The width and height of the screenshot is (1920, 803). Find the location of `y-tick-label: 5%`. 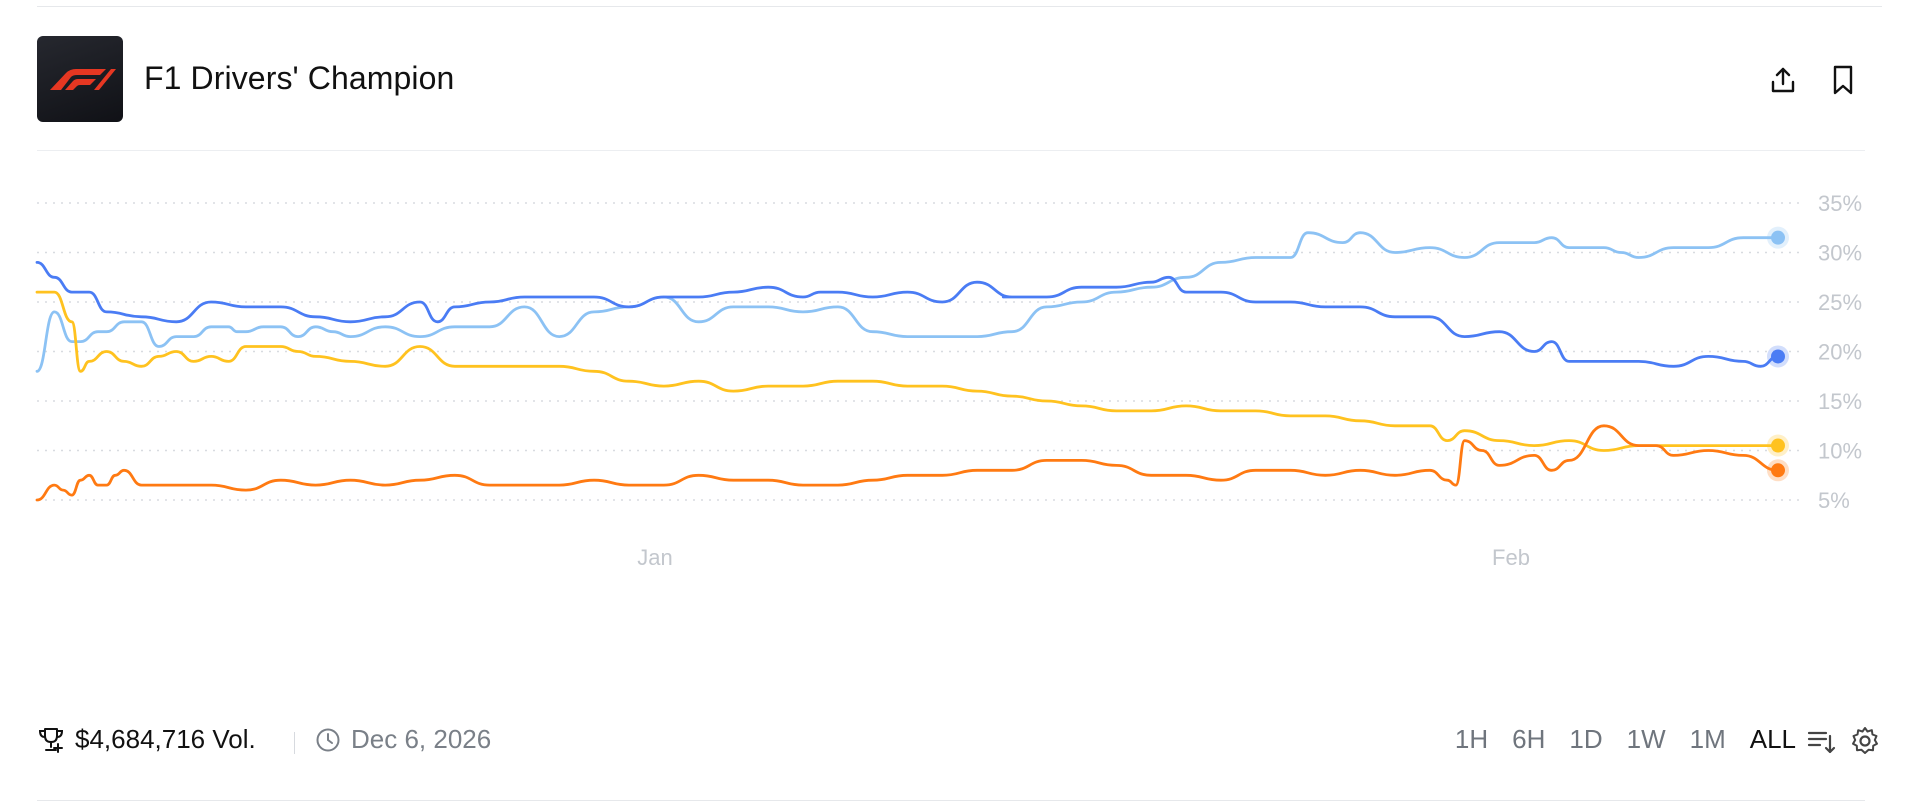

y-tick-label: 5% is located at coordinates (1834, 500).